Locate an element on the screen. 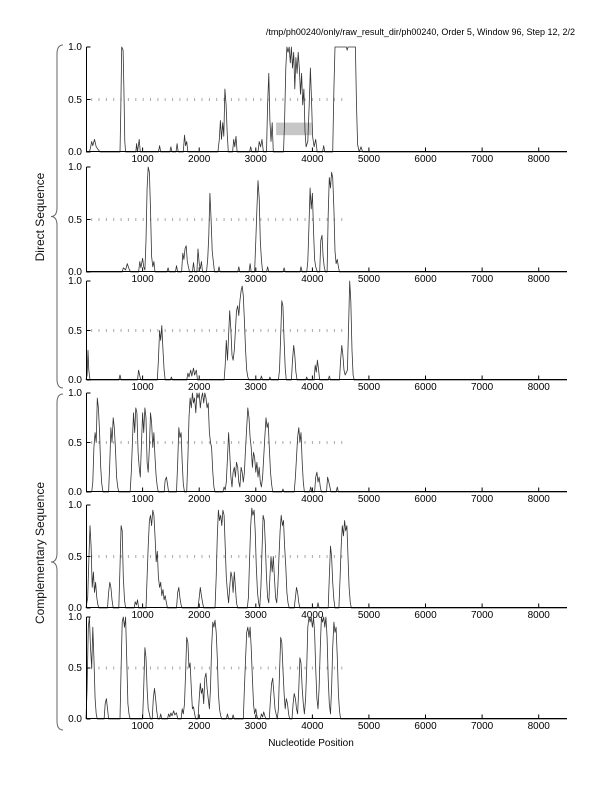  x-axis-title: Nucleotide Position is located at coordinates (311, 743).